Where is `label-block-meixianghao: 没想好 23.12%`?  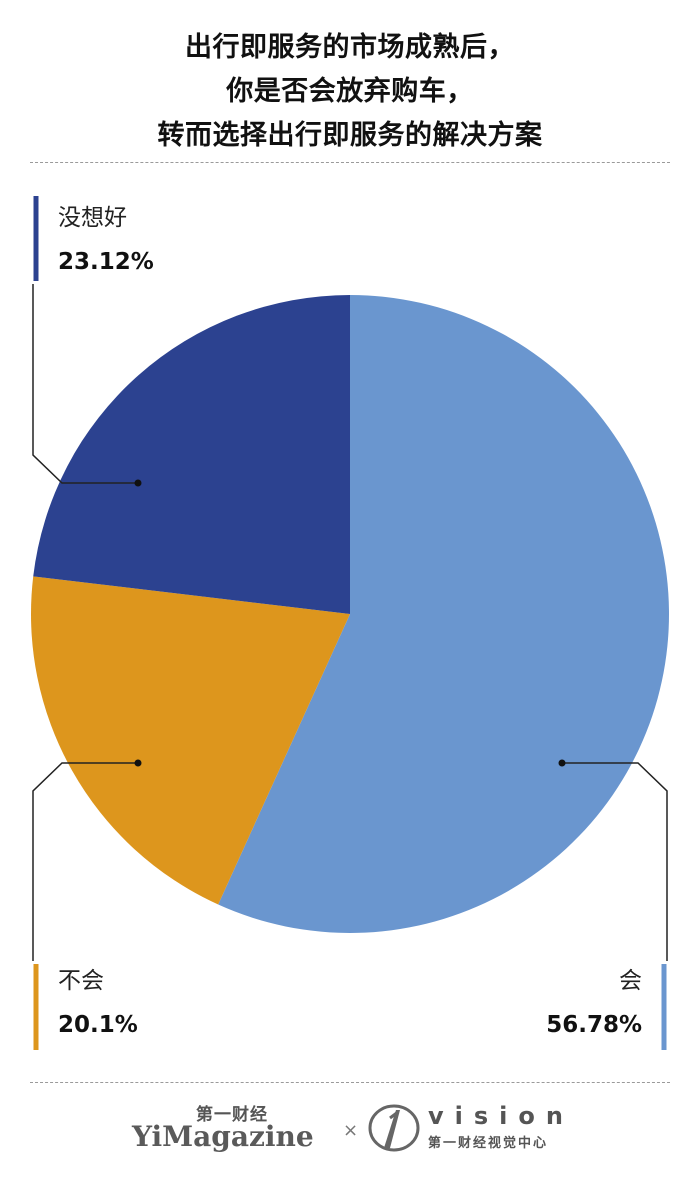
label-block-meixianghao: 没想好 23.12% is located at coordinates (106, 240).